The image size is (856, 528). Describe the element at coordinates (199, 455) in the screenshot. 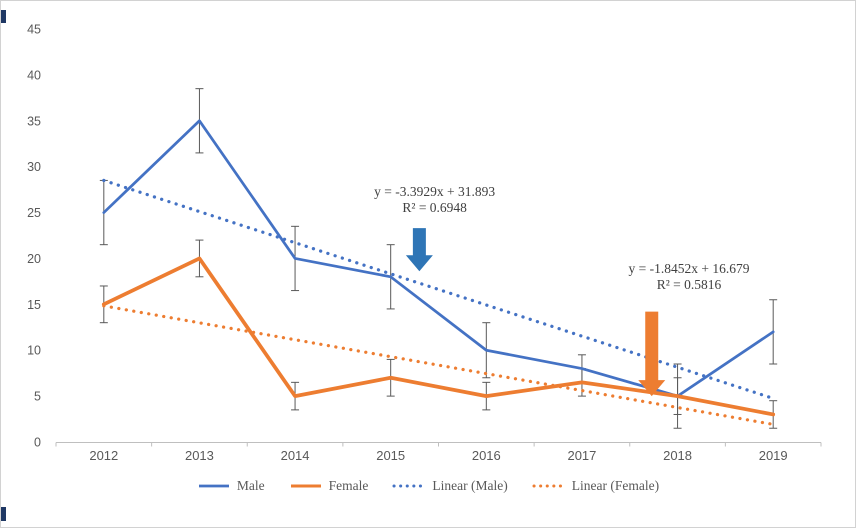

I see `x-axis-category-label: 2013` at that location.